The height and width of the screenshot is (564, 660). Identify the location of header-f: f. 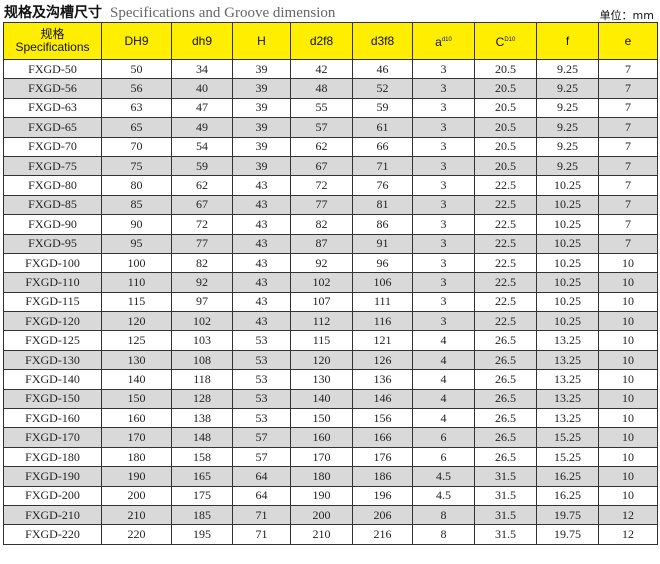
(567, 41).